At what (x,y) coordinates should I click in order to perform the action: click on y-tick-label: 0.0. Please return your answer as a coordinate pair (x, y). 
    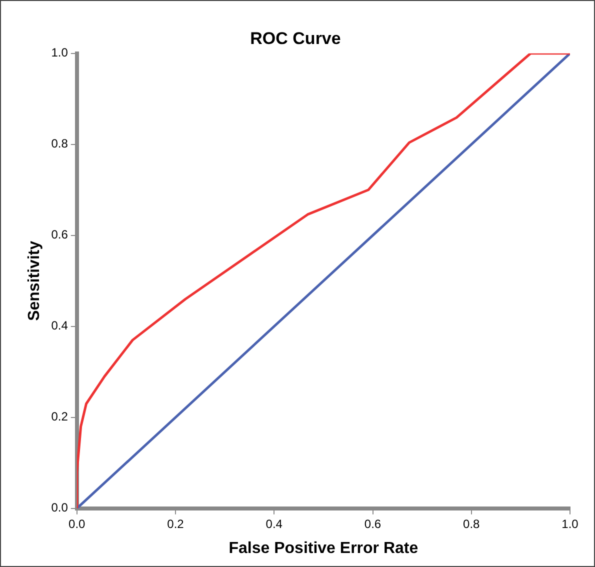
    Looking at the image, I should click on (59, 507).